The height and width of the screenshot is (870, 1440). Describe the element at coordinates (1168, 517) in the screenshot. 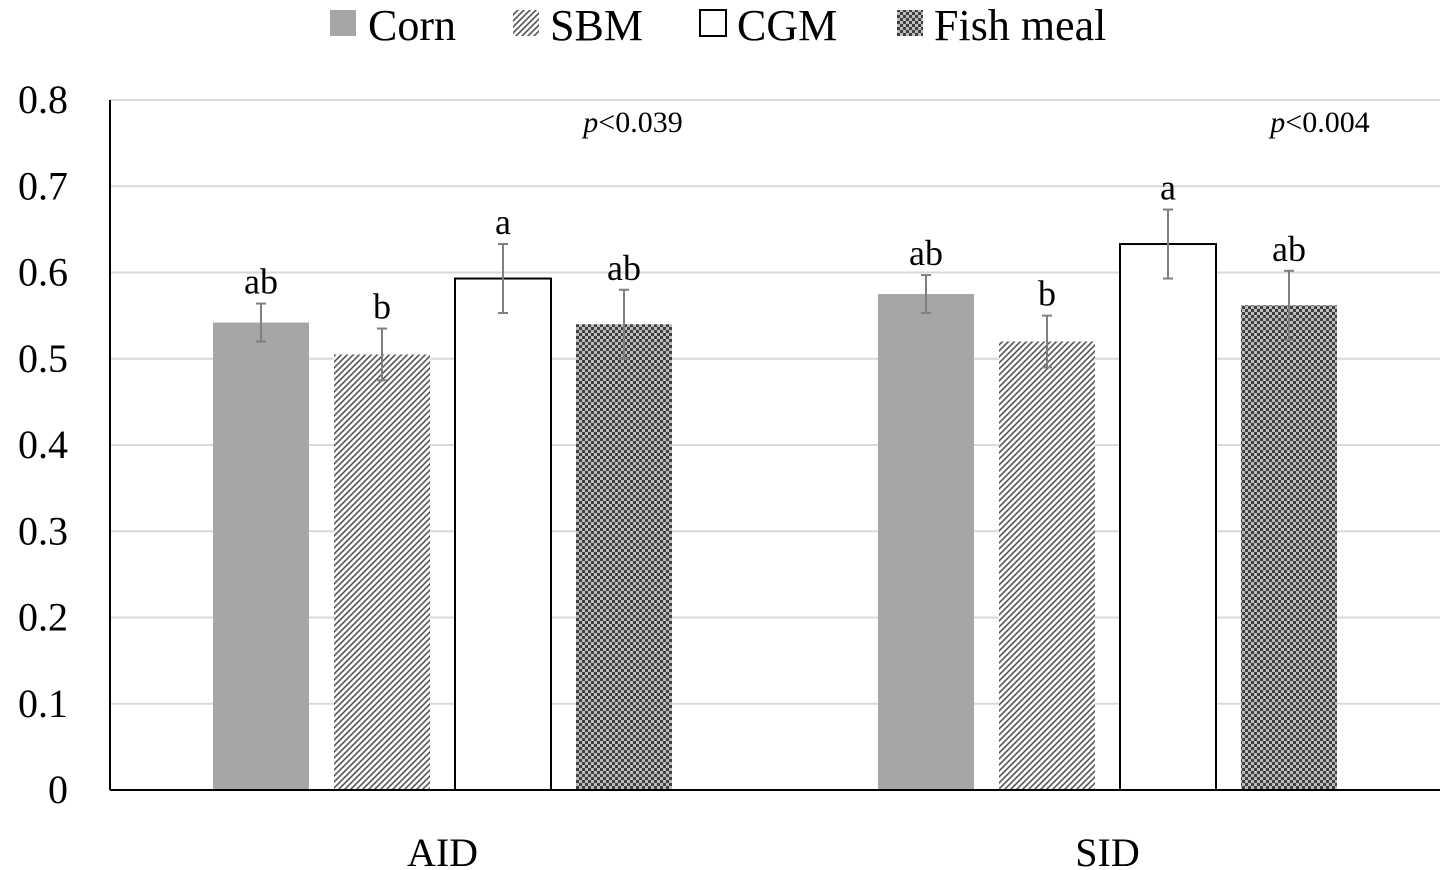

I see `bar-cgm-sid` at that location.